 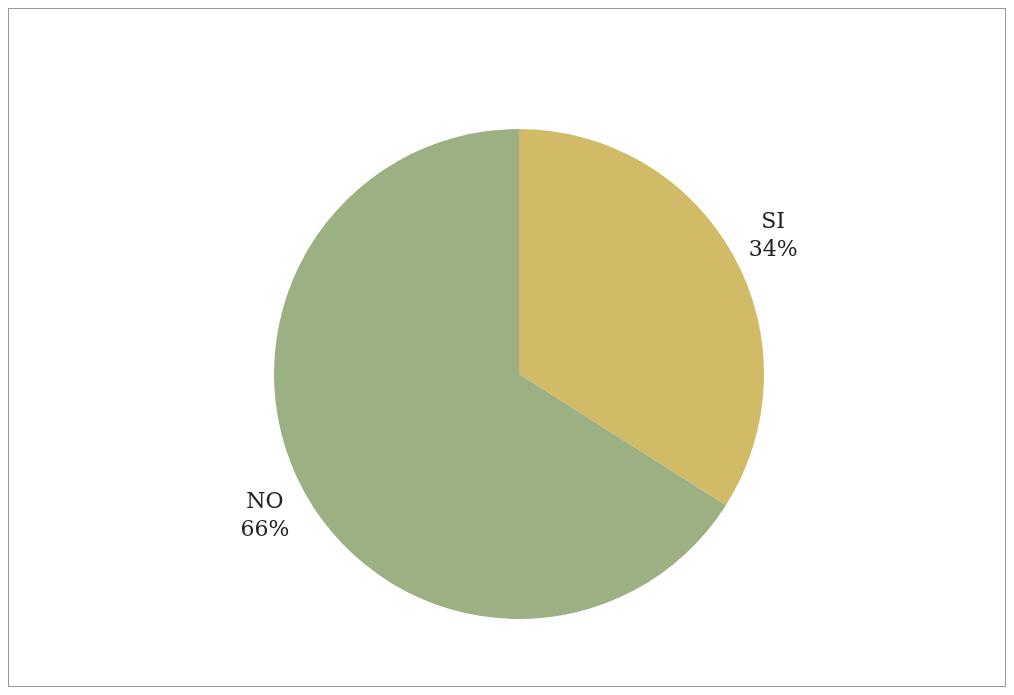 What do you see at coordinates (265, 528) in the screenshot?
I see `data-label: 66%` at bounding box center [265, 528].